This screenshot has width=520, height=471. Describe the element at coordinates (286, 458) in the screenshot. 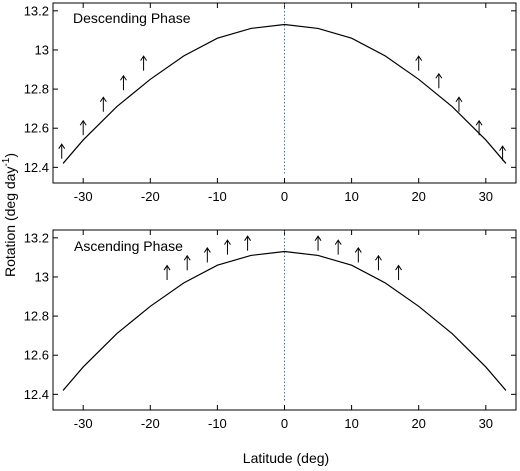

I see `x-axis-label: Latitude (deg)` at that location.